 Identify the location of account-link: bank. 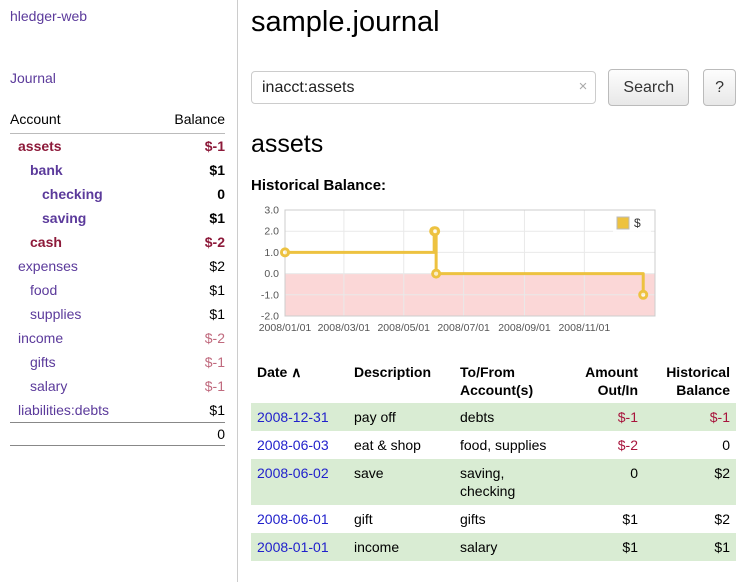
(46, 170).